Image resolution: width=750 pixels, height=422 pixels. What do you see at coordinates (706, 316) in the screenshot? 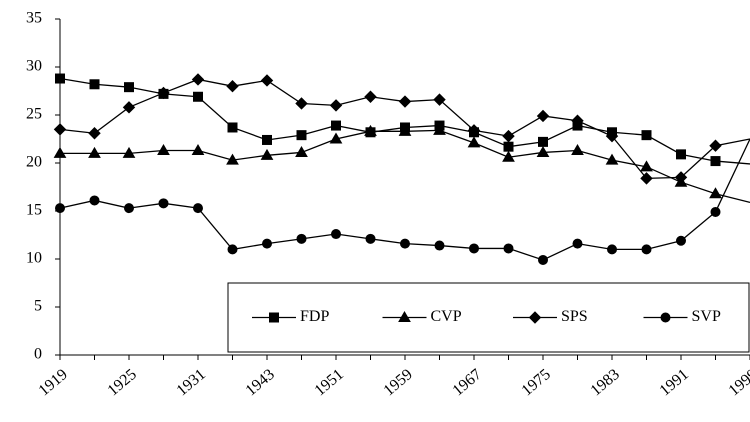
I see `legend-label: SVP` at bounding box center [706, 316].